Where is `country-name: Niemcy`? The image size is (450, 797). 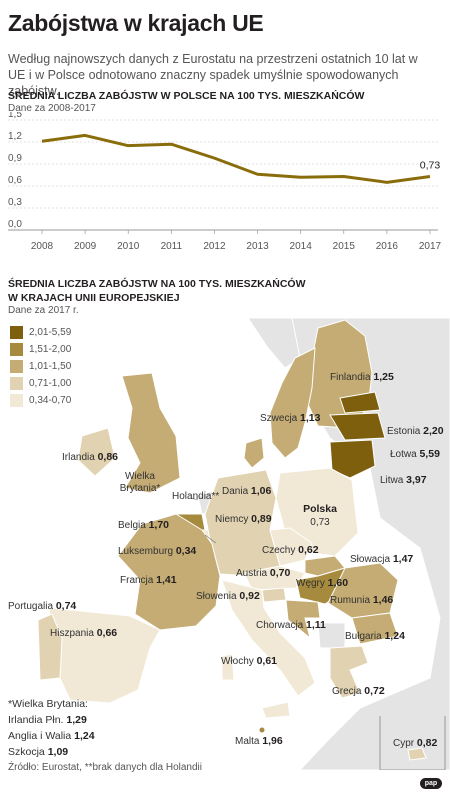 country-name: Niemcy is located at coordinates (233, 519).